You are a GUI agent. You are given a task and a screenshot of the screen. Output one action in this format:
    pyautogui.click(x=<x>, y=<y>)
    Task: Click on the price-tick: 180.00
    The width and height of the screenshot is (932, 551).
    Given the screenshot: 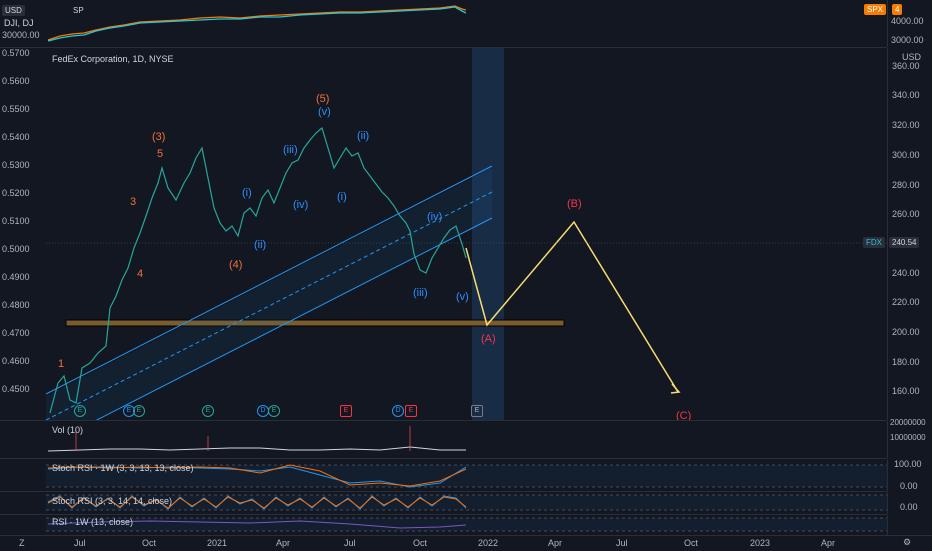 What is the action you would take?
    pyautogui.click(x=906, y=362)
    